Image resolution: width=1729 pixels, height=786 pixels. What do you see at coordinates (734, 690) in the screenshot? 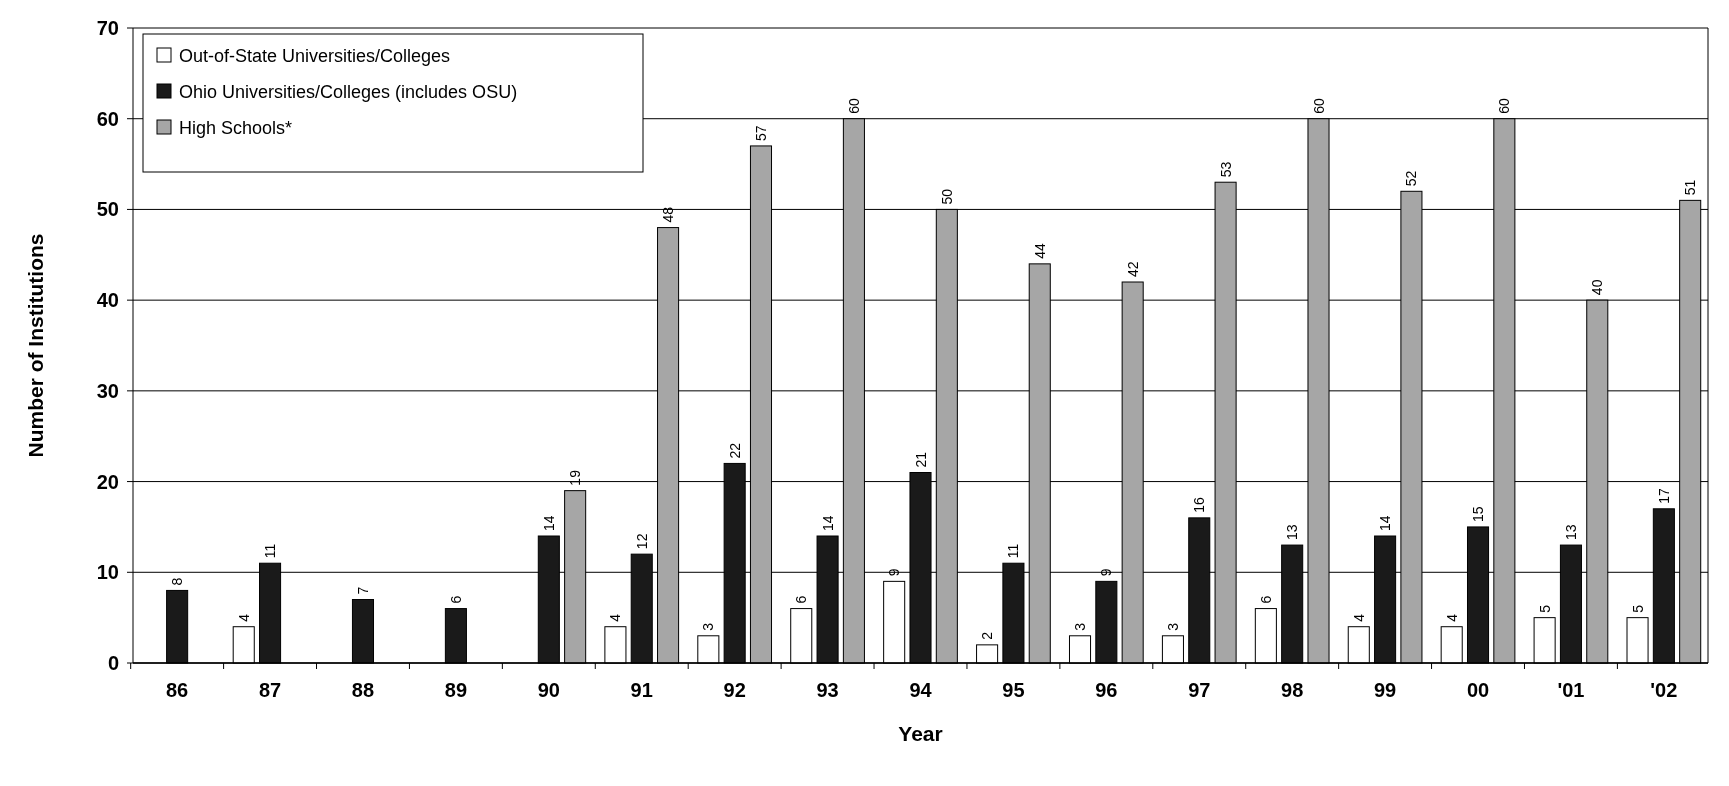
I see `x-tick-label: 92` at bounding box center [734, 690].